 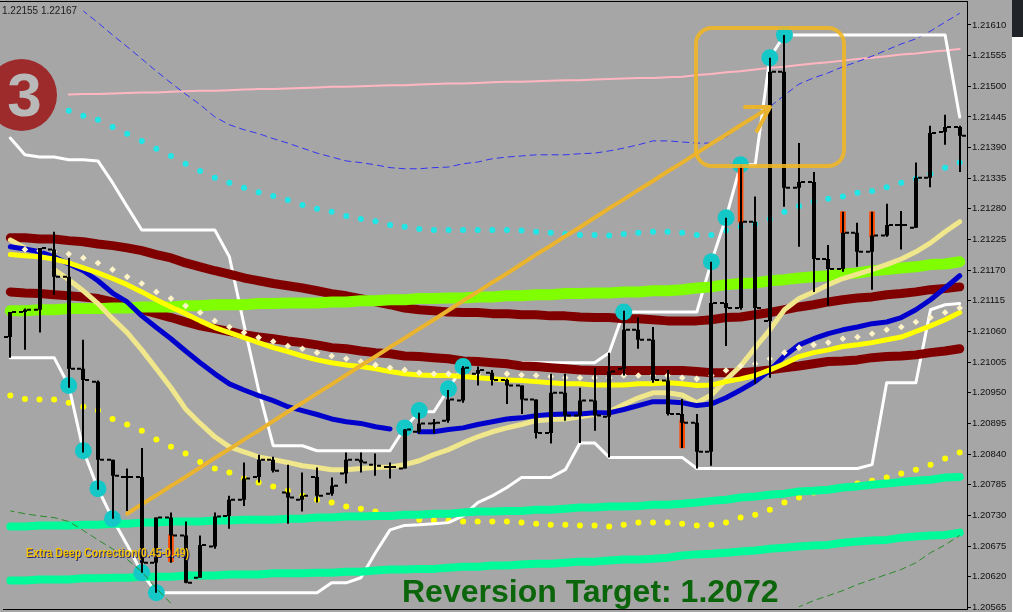 I want to click on y-tick-label: 1.20785, so click(x=989, y=484).